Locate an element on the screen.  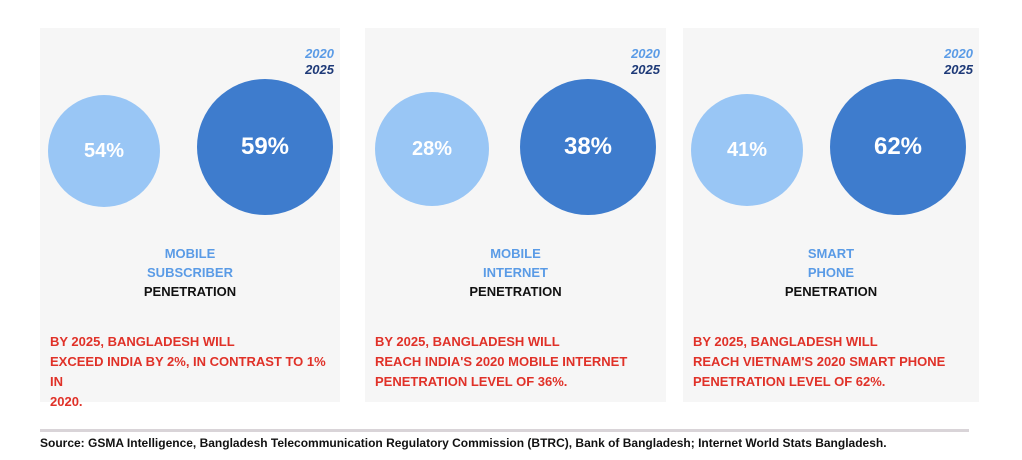
bubble-value-label: 54% is located at coordinates (104, 150).